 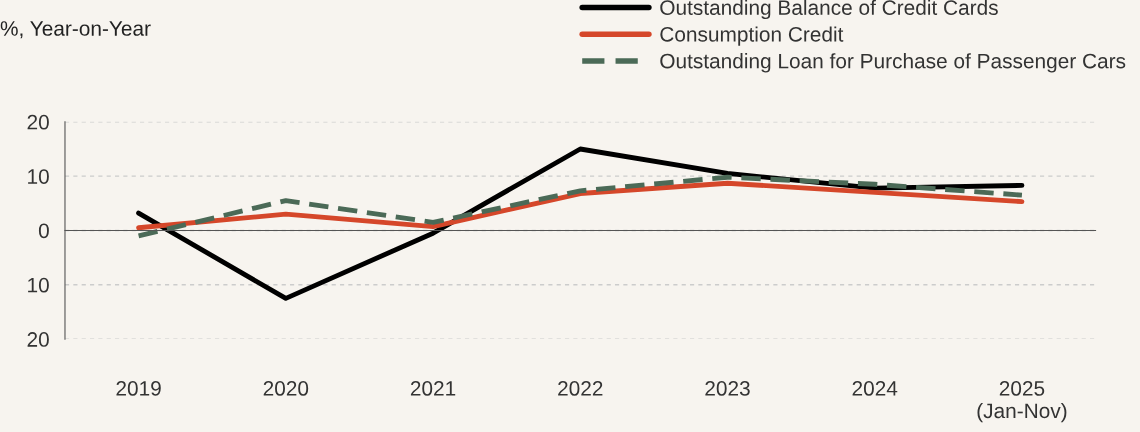 What do you see at coordinates (433, 388) in the screenshot?
I see `x-tick-label: 2021` at bounding box center [433, 388].